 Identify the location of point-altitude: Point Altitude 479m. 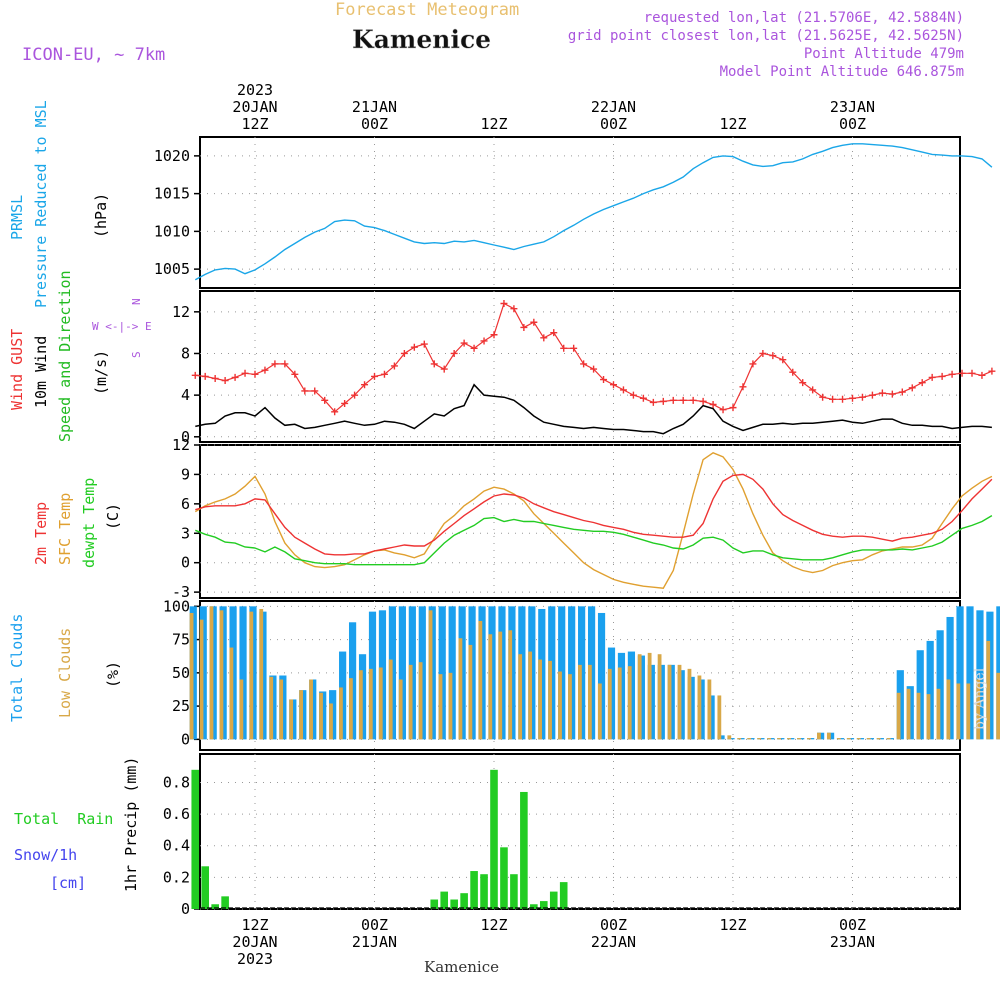
(884, 54).